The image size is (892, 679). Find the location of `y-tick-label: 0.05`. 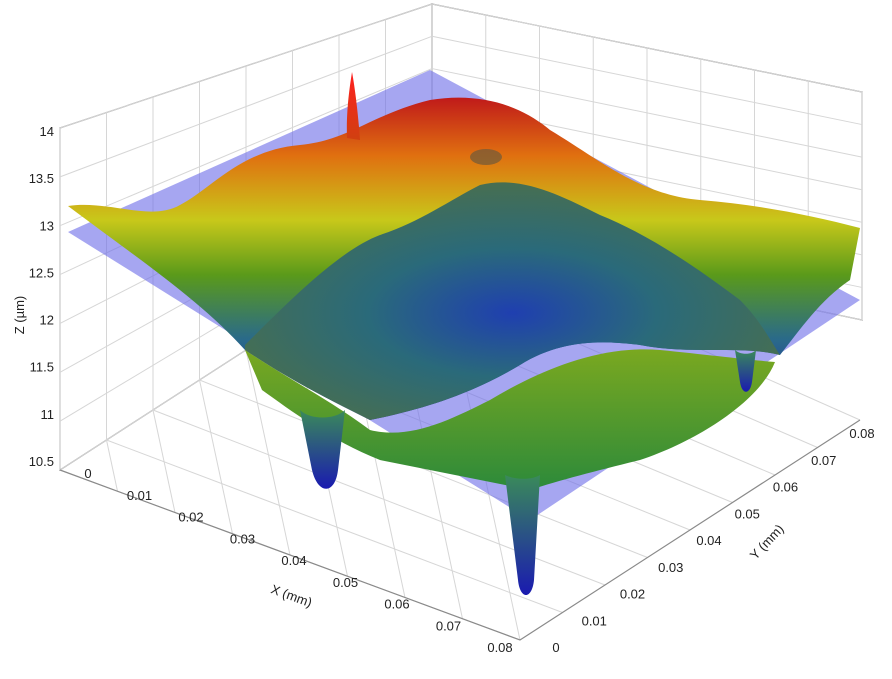

y-tick-label: 0.05 is located at coordinates (747, 513).